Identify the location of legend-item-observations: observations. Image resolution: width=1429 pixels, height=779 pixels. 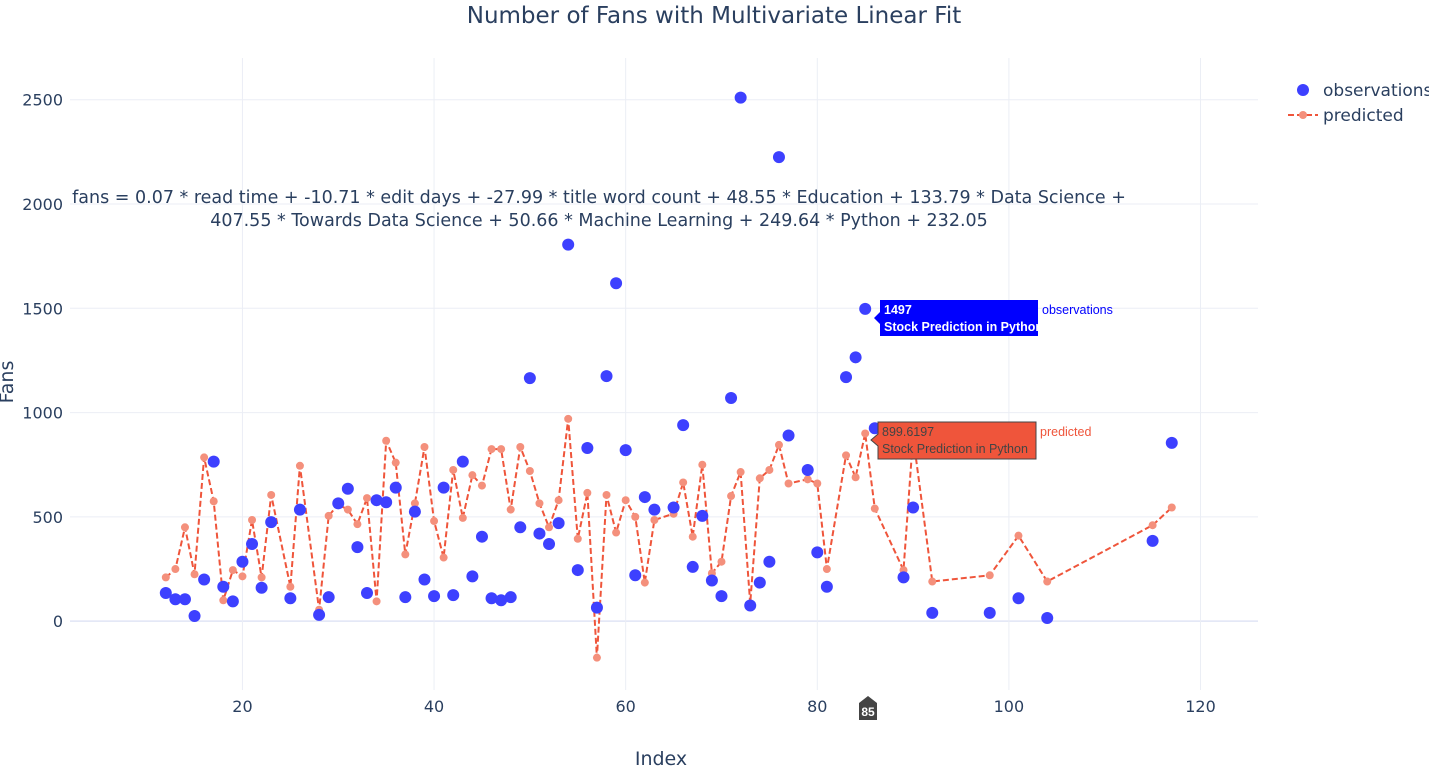
(1363, 91).